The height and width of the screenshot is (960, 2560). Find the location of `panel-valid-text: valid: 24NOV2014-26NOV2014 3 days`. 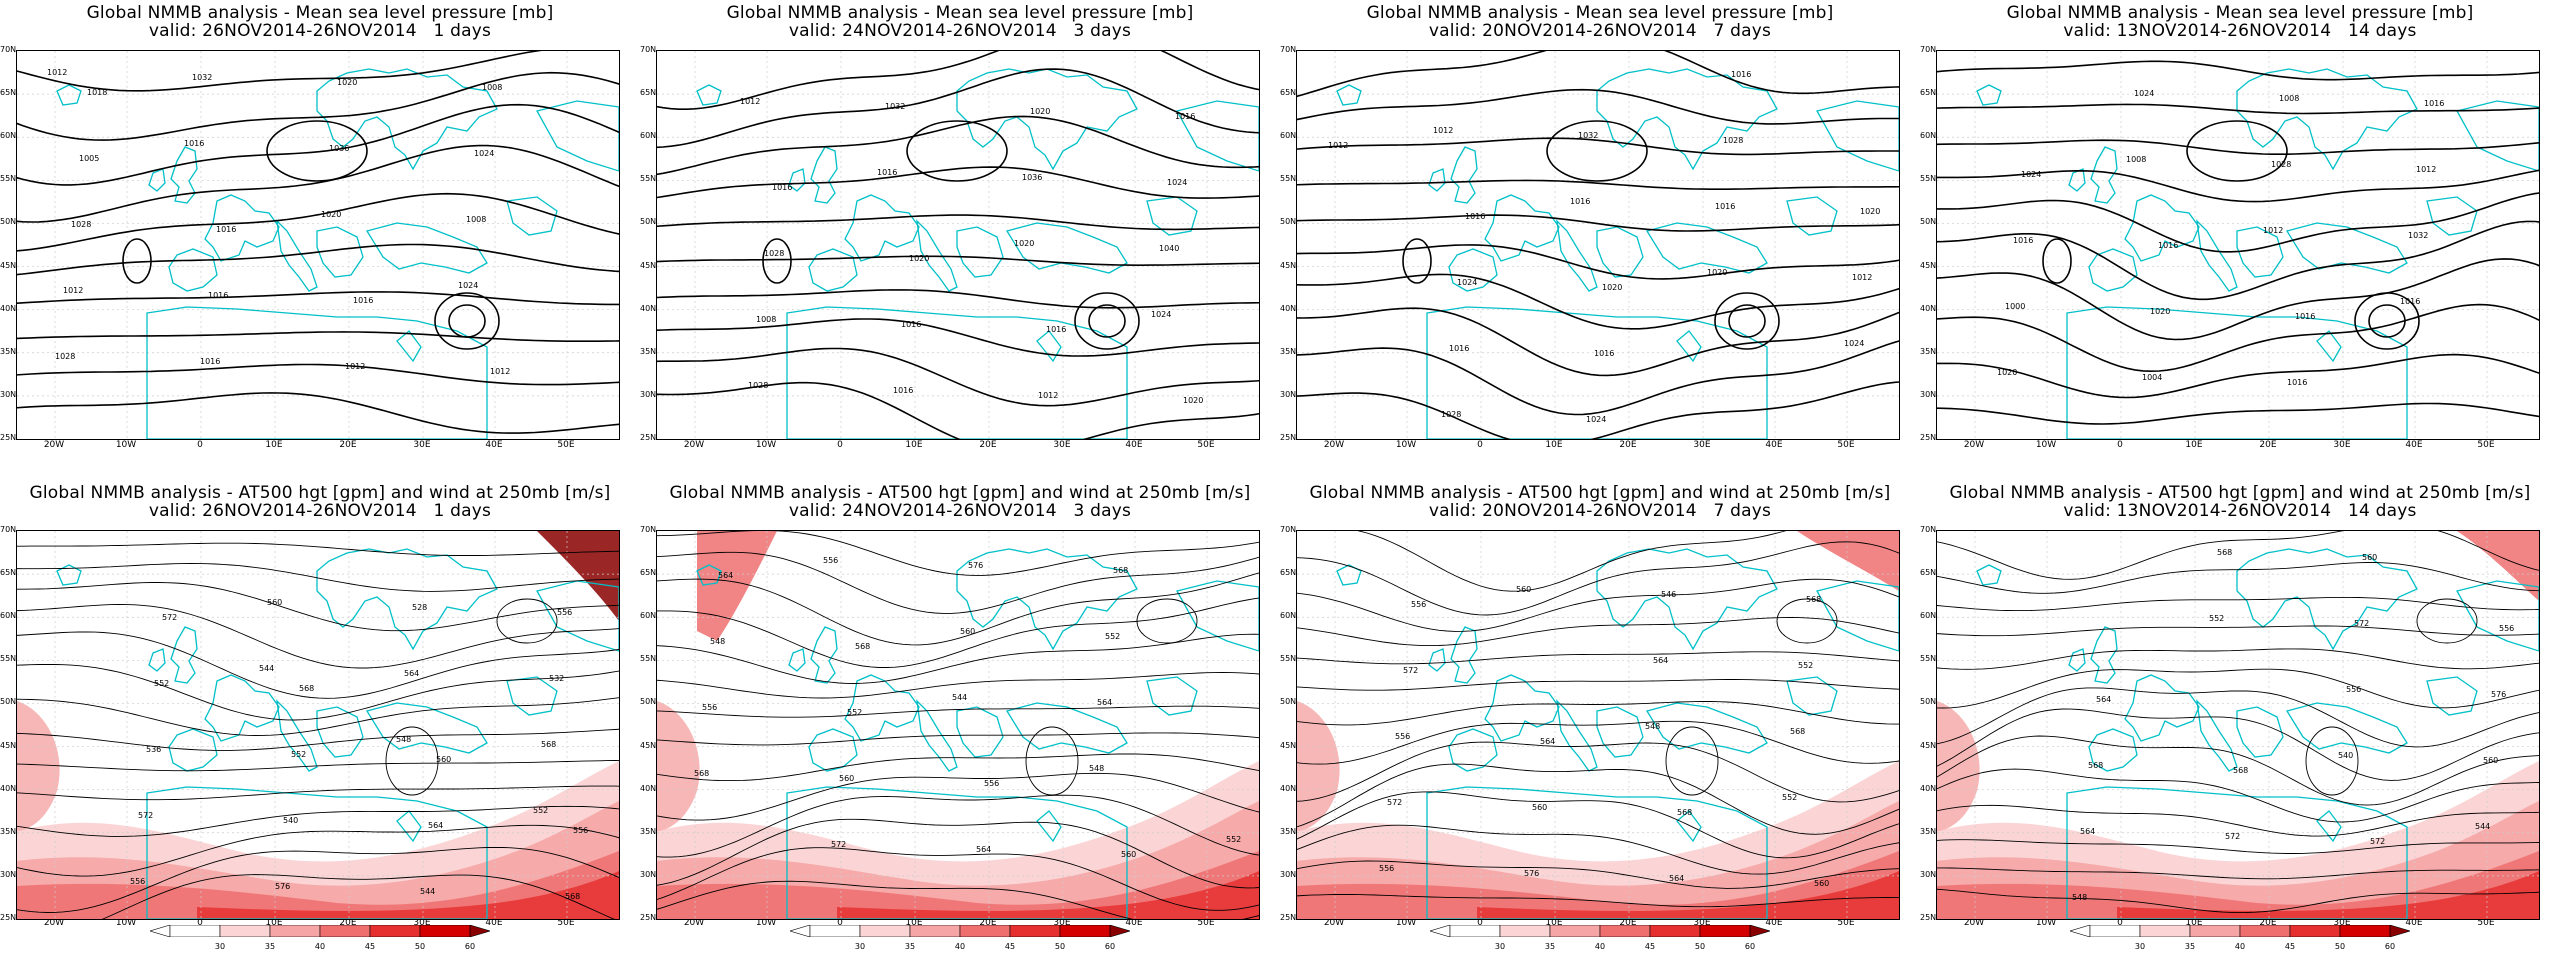

panel-valid-text: valid: 24NOV2014-26NOV2014 3 days is located at coordinates (960, 31).